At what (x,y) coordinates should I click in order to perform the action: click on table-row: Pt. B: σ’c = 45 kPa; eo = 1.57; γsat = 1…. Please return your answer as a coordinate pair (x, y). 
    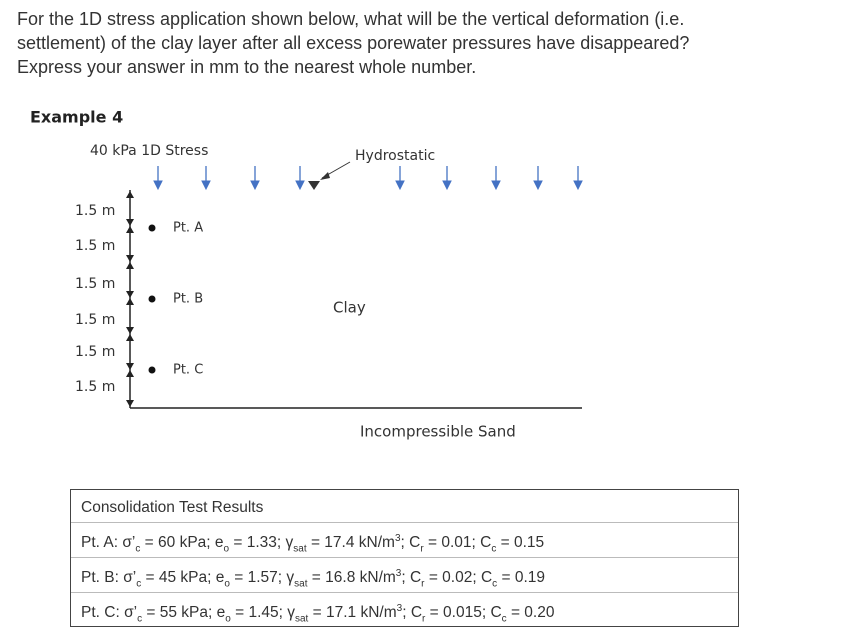
    Looking at the image, I should click on (313, 578).